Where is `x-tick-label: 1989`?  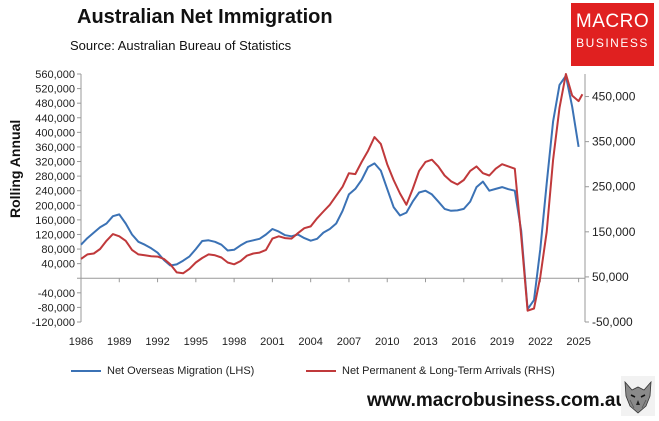
x-tick-label: 1989 is located at coordinates (119, 342).